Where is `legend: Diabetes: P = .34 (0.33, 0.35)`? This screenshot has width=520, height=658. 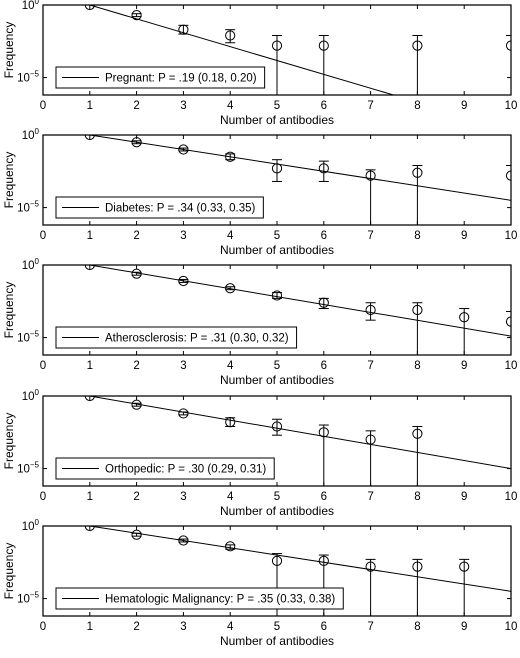
legend: Diabetes: P = .34 (0.33, 0.35) is located at coordinates (159, 207).